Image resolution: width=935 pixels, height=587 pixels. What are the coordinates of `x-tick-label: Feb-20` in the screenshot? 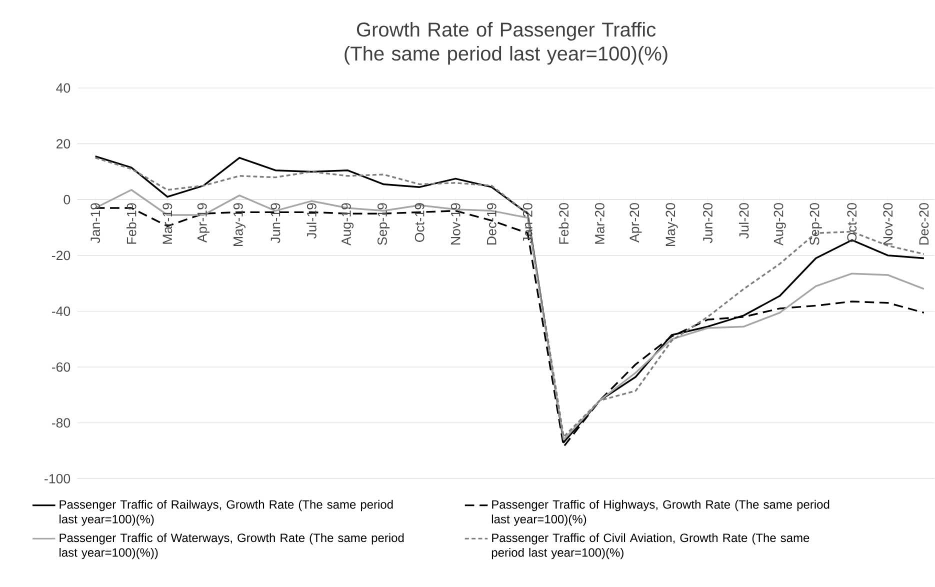 It's located at (563, 223).